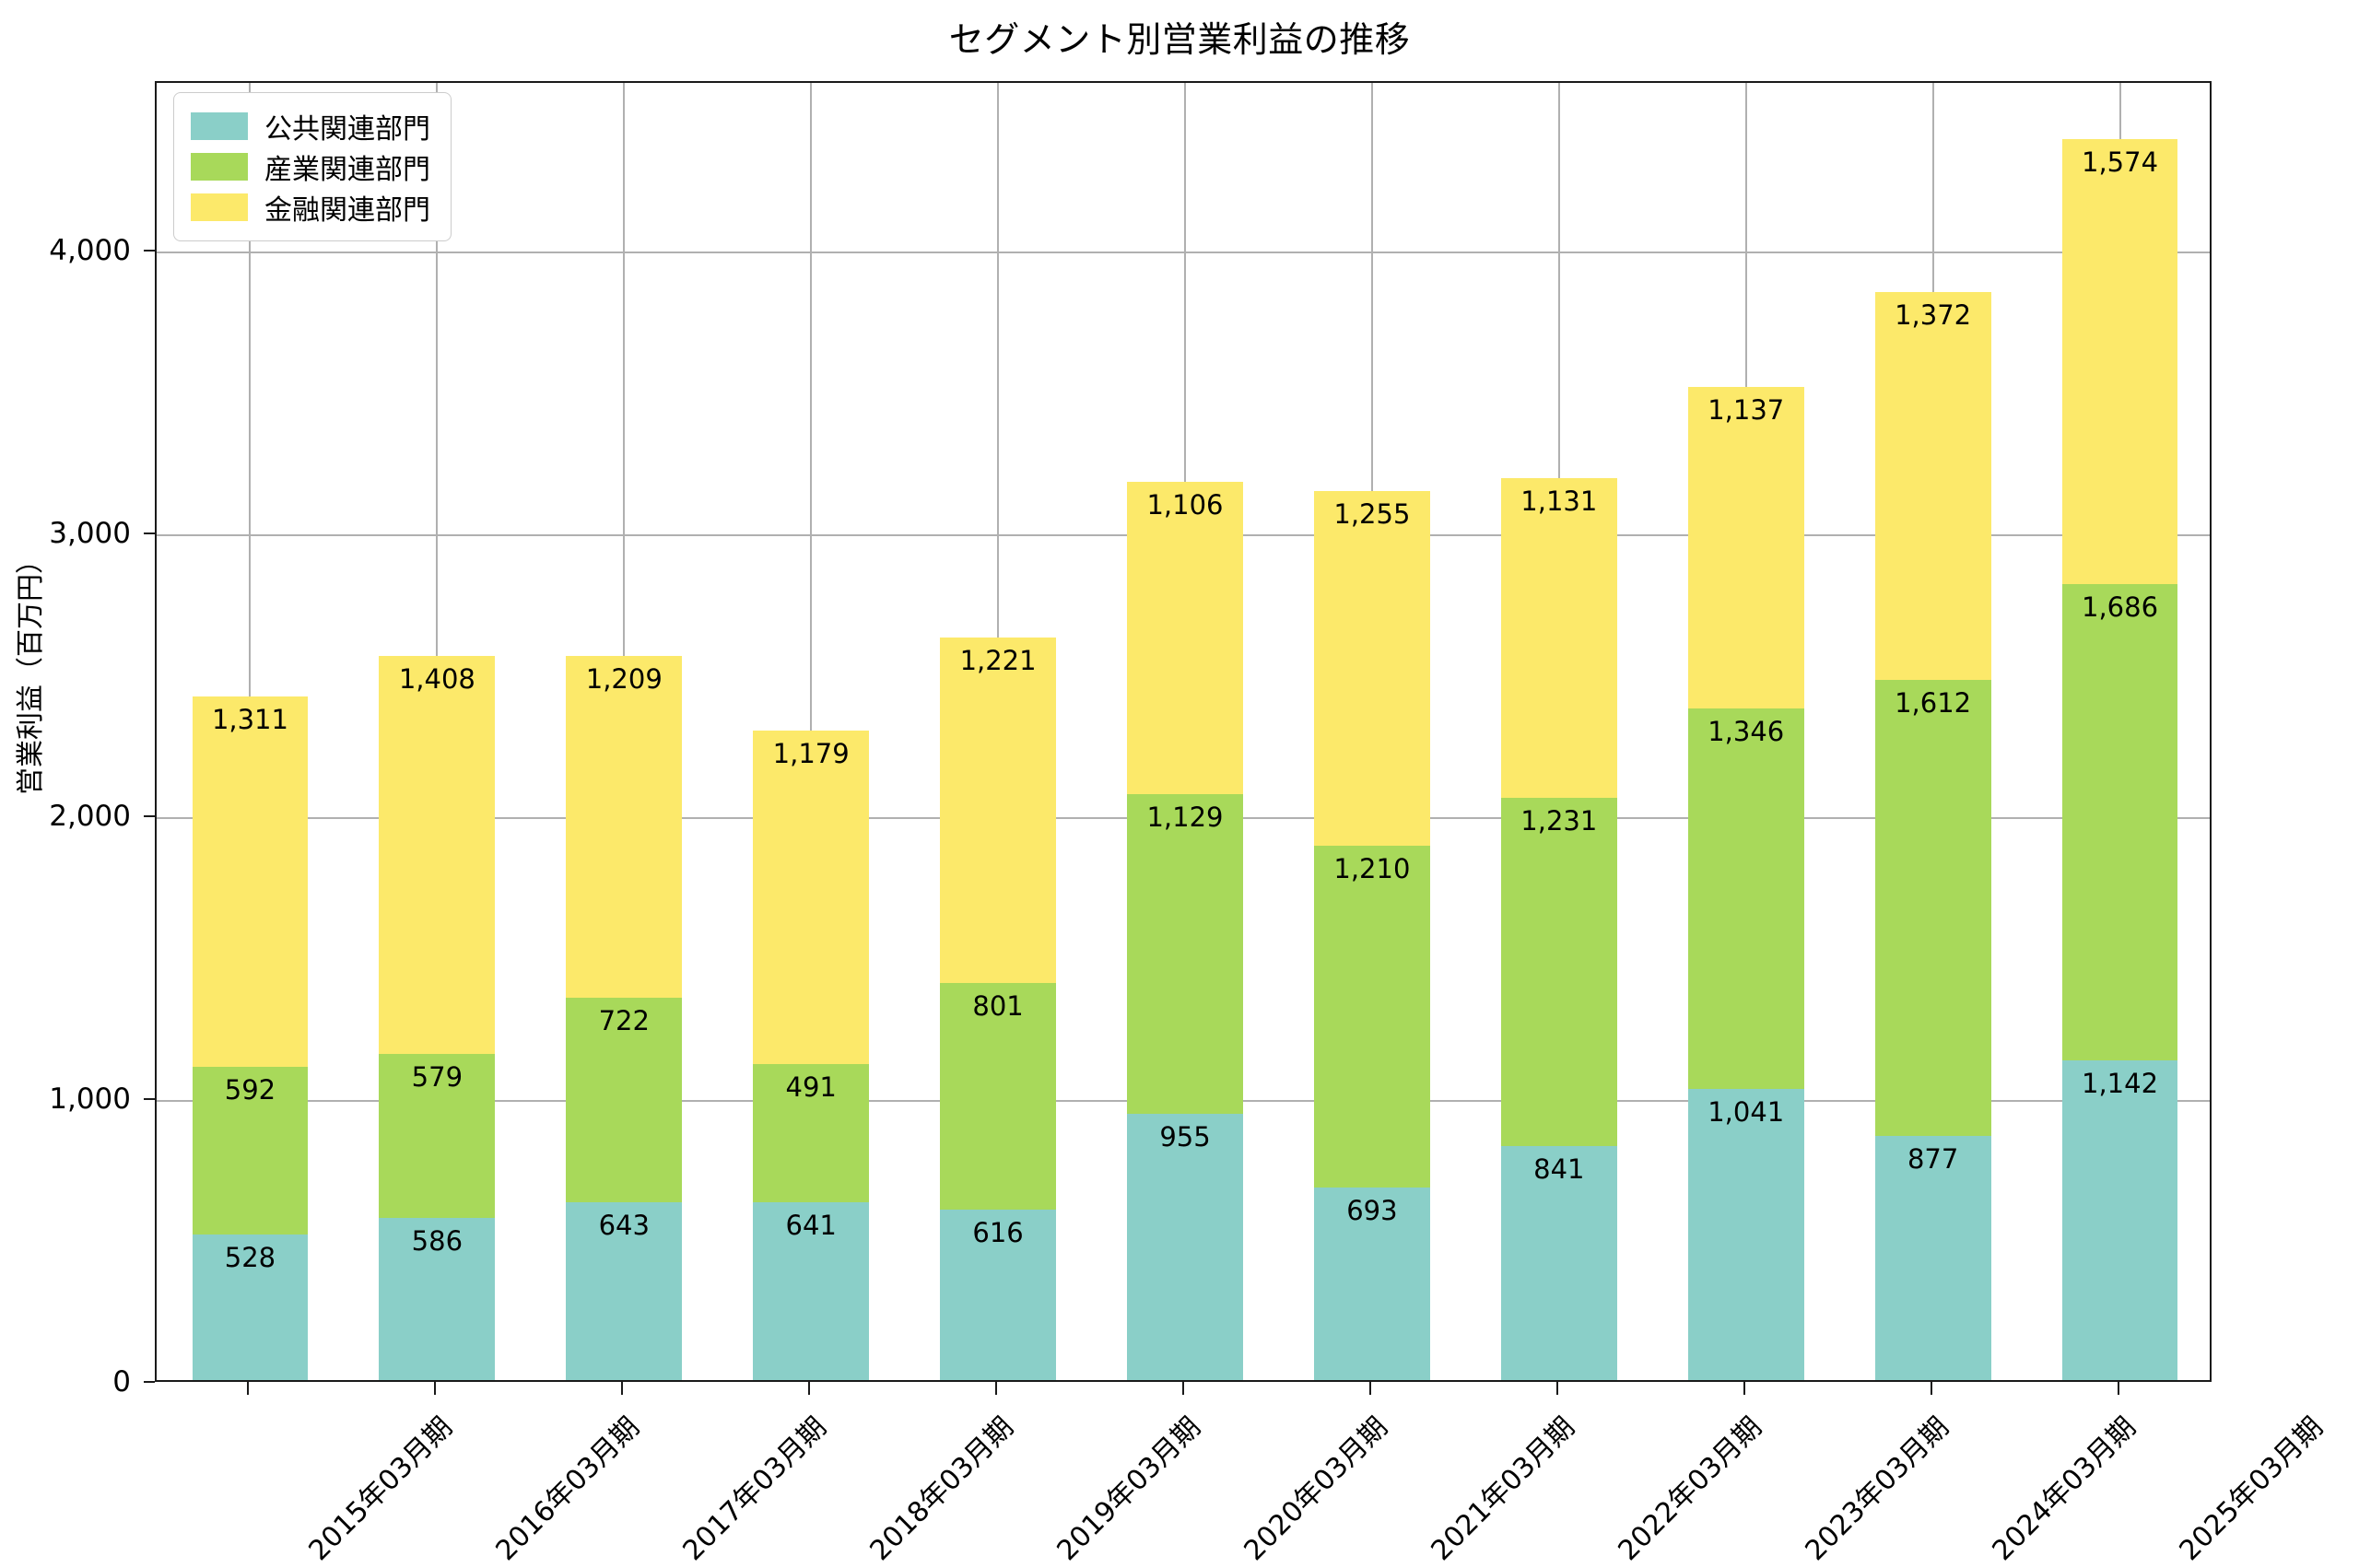 The image size is (2359, 1568). What do you see at coordinates (1129, 1489) in the screenshot?
I see `x-tick-label: 2019年03月期` at bounding box center [1129, 1489].